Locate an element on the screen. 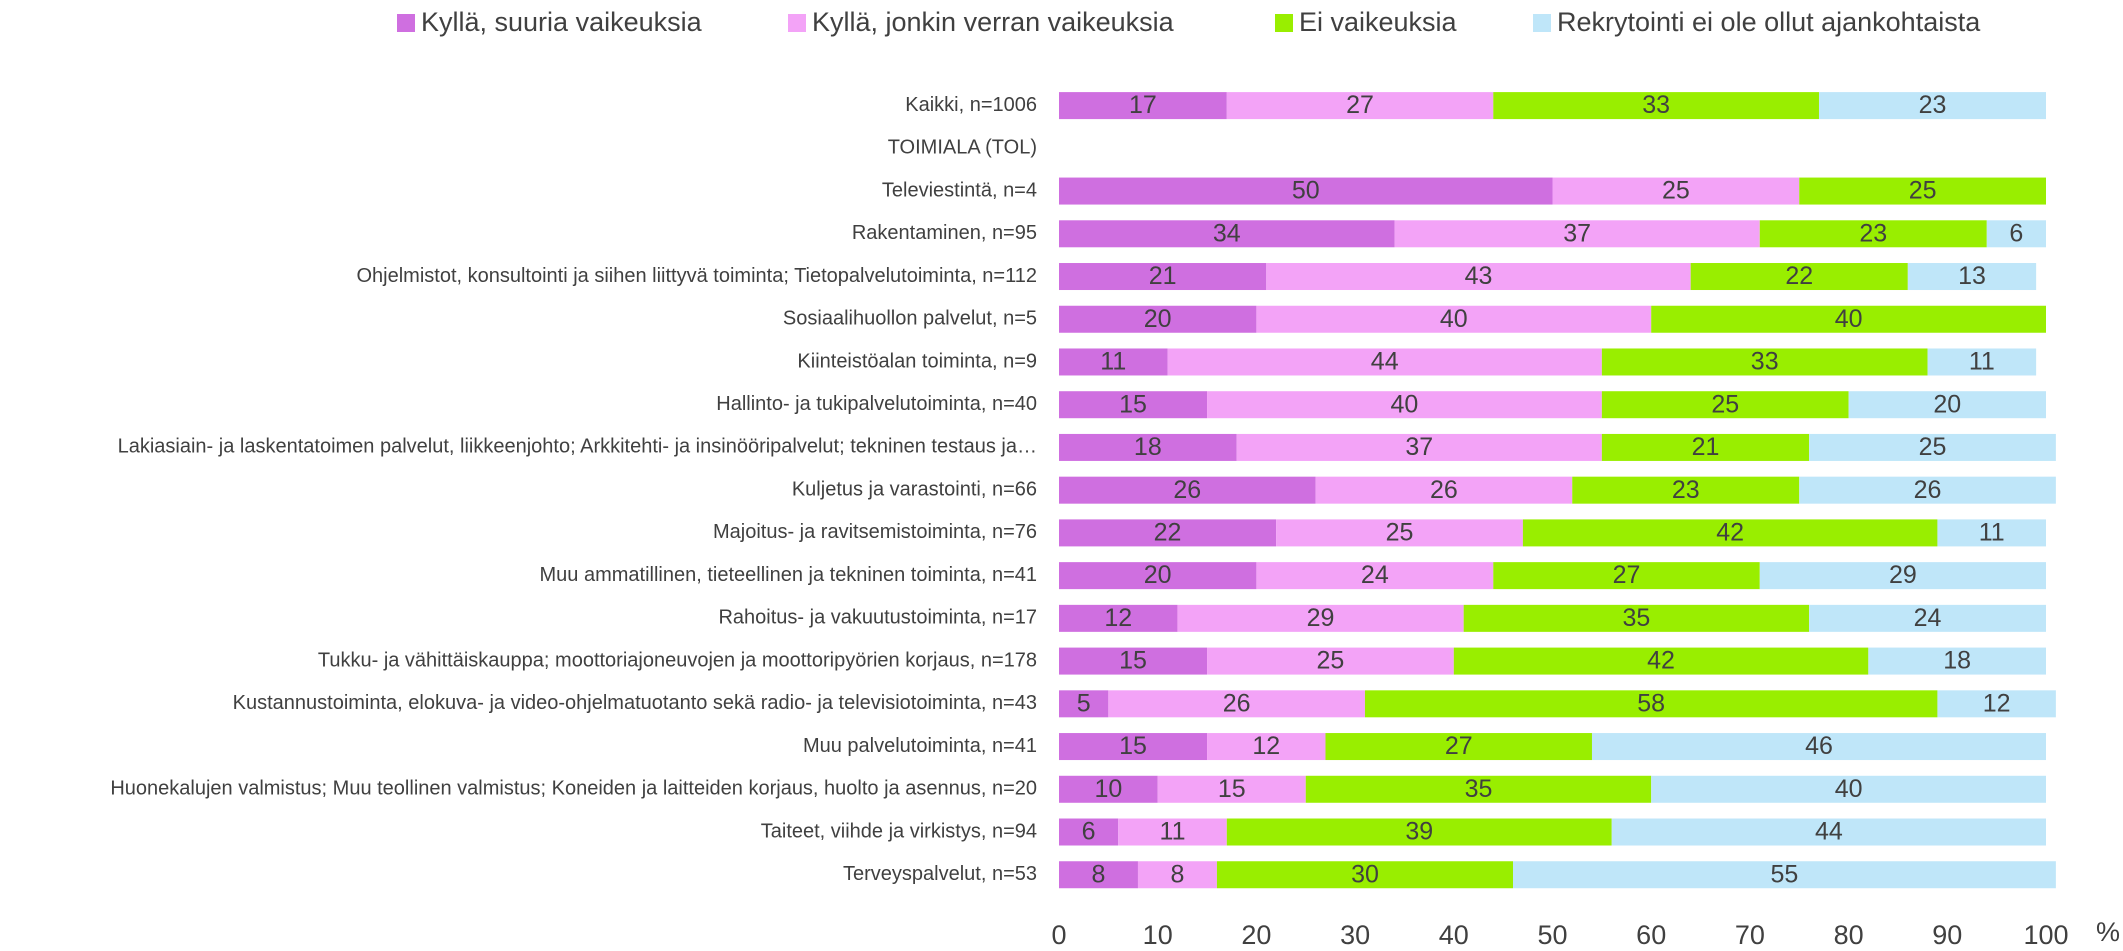  y-tick-label: Sosiaalihuollon palvelut, n=5 is located at coordinates (910, 319).